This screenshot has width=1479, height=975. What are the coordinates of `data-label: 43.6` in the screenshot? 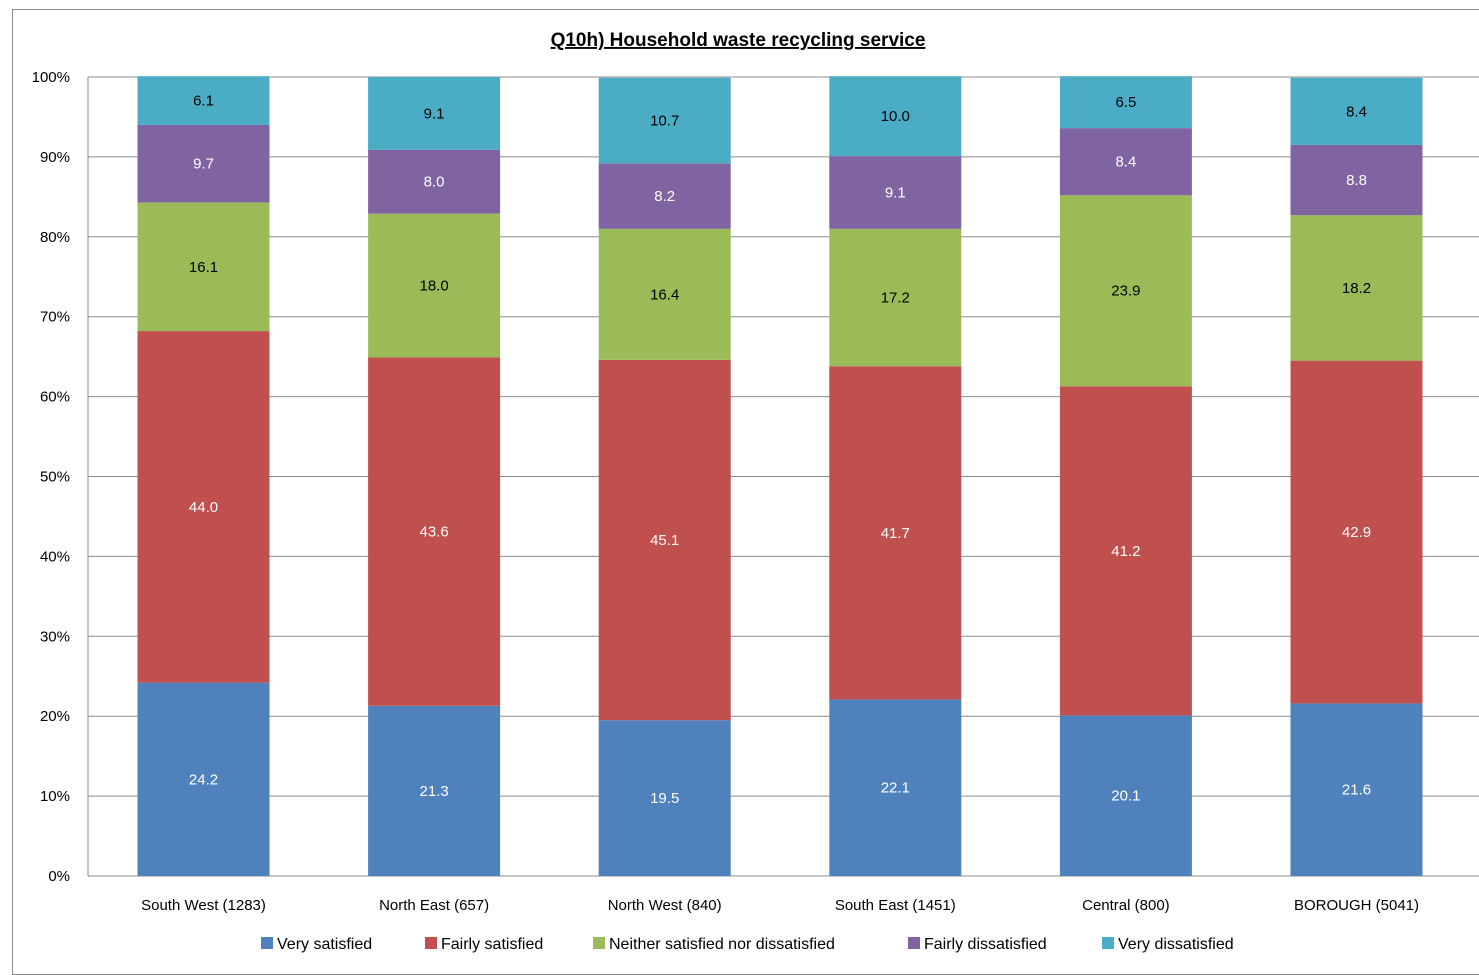 It's located at (433, 532).